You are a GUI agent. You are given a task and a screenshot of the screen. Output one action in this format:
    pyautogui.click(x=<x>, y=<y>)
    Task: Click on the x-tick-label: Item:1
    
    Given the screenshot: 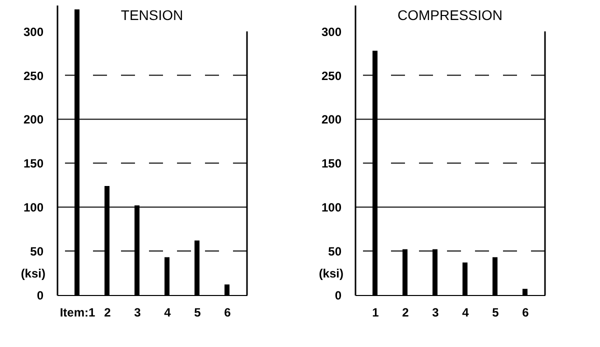 What is the action you would take?
    pyautogui.click(x=78, y=313)
    